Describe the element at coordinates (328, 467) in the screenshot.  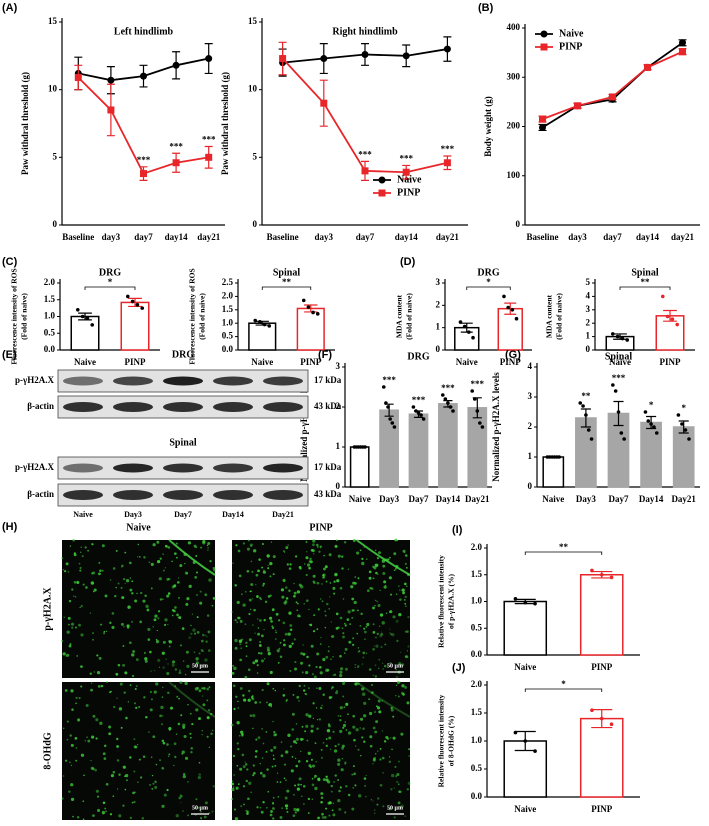
I see `blot-size: 17 kDa` at that location.